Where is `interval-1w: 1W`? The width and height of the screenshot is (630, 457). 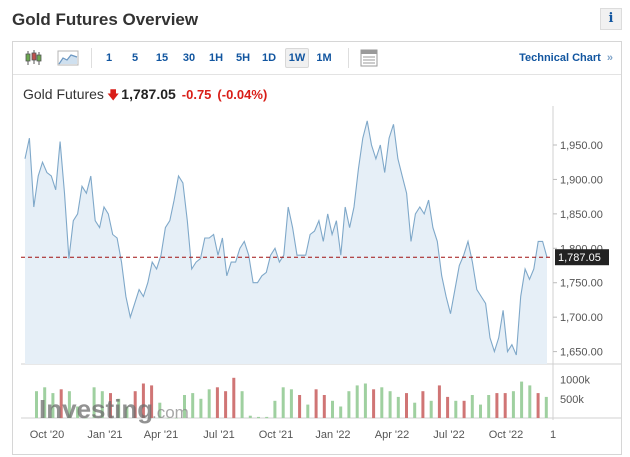 interval-1w: 1W is located at coordinates (297, 58).